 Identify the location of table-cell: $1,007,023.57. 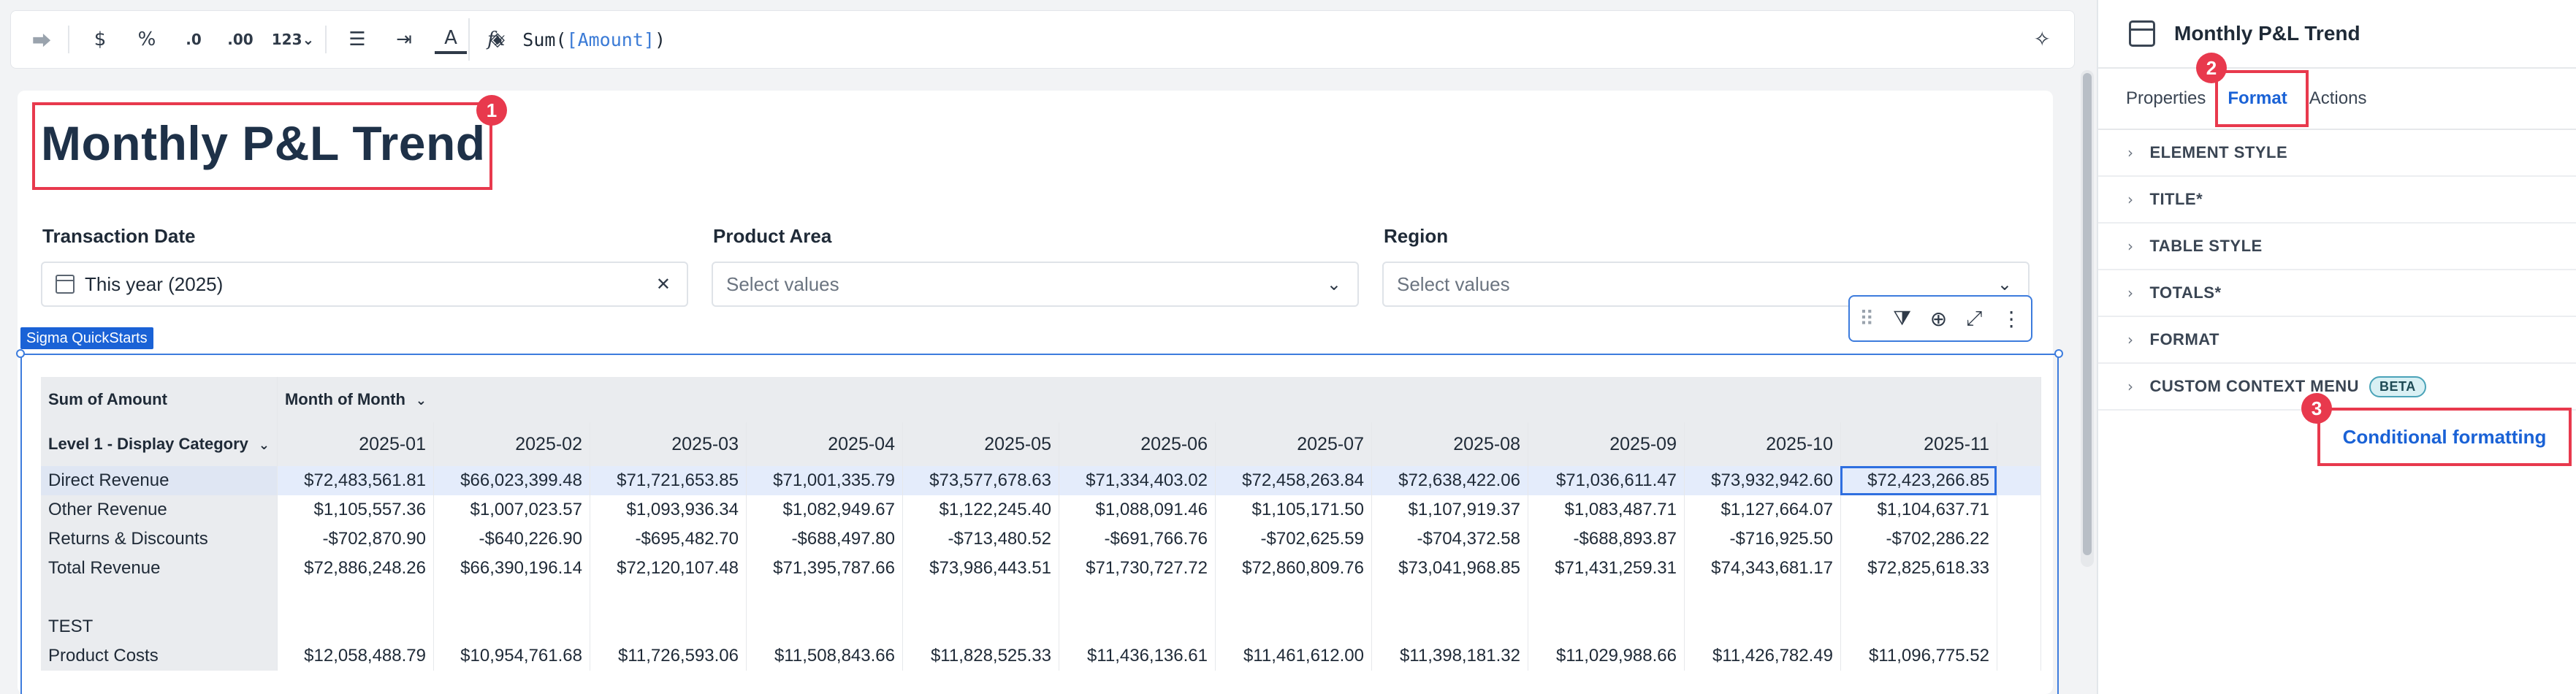
(511, 510).